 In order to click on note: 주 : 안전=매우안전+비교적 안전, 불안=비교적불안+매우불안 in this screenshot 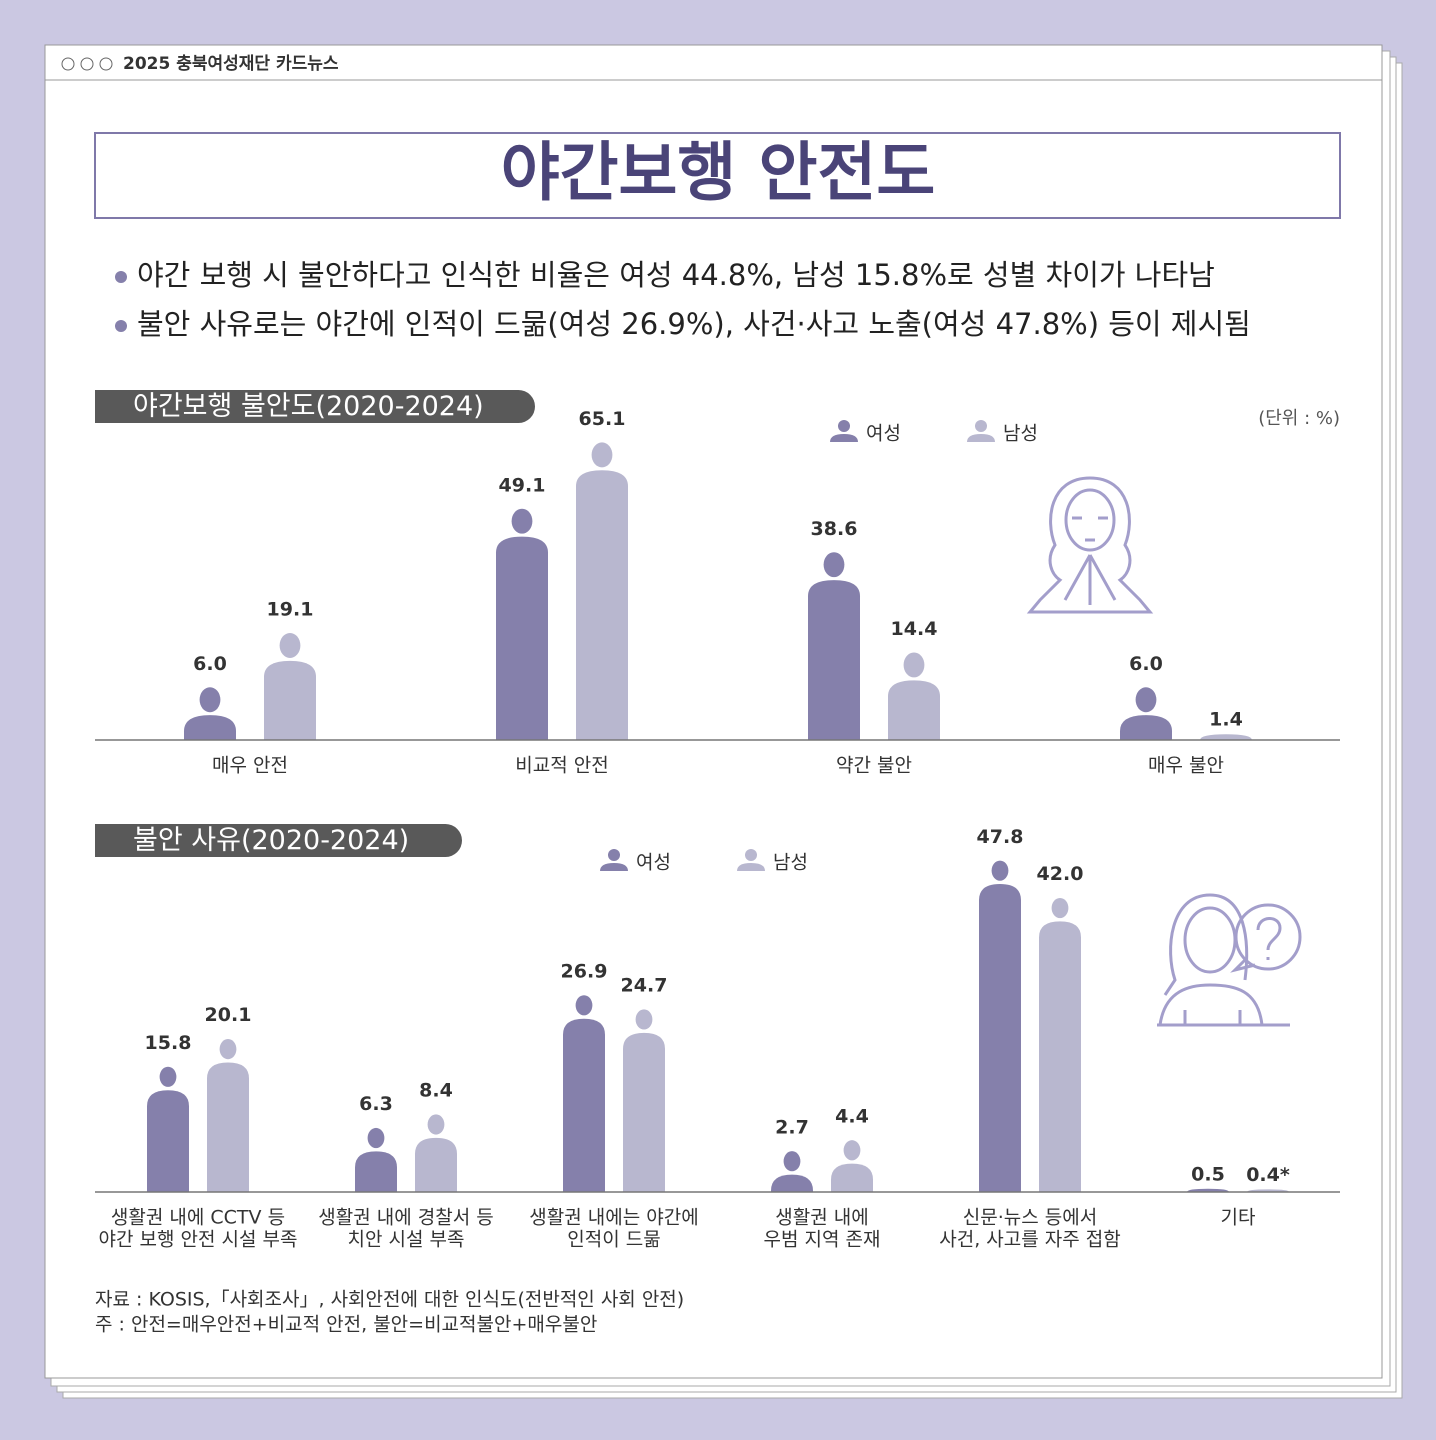, I will do `click(346, 1325)`.